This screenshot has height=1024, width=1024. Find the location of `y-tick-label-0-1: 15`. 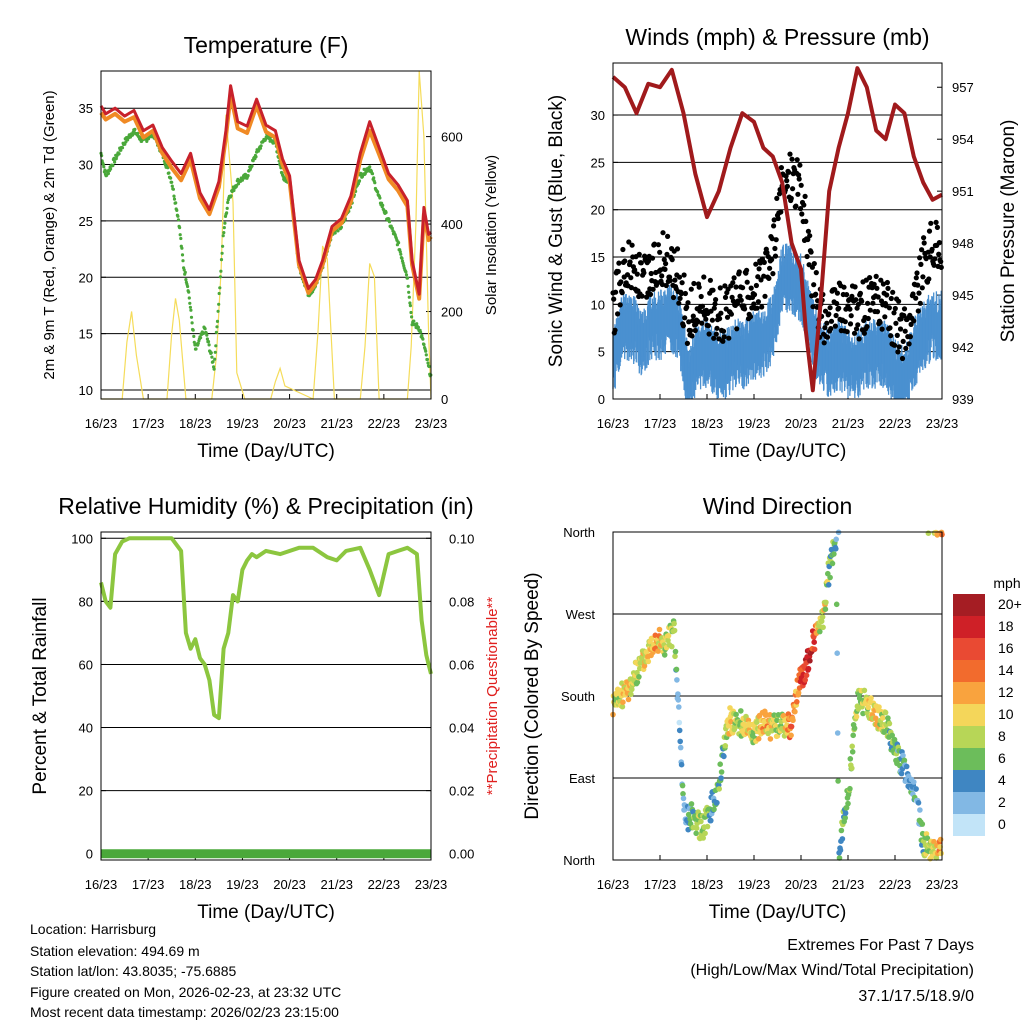

y-tick-label-0-1: 15 is located at coordinates (86, 334).